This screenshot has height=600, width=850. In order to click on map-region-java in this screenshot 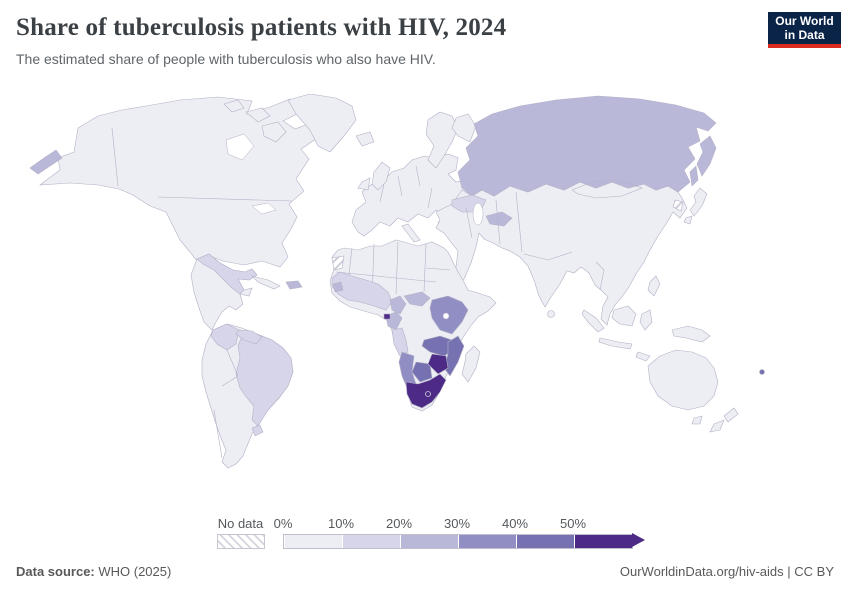, I will do `click(615, 343)`.